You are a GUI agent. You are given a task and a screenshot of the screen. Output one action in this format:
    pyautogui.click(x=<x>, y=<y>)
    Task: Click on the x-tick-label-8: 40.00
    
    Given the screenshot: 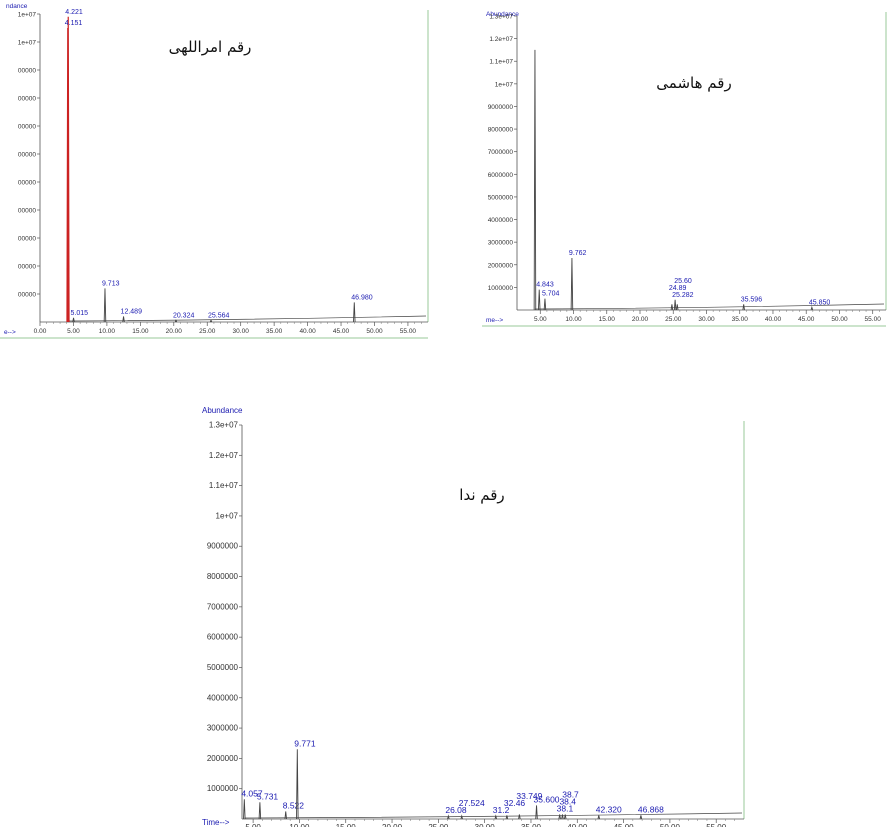 What is the action you would take?
    pyautogui.click(x=307, y=331)
    